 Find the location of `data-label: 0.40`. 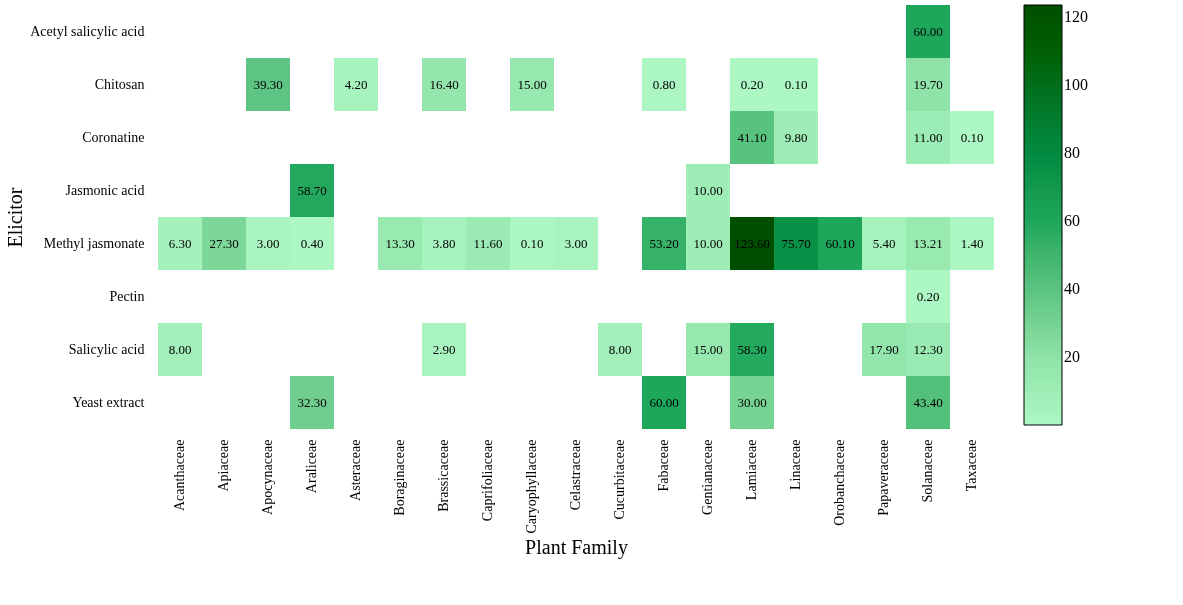

data-label: 0.40 is located at coordinates (312, 243).